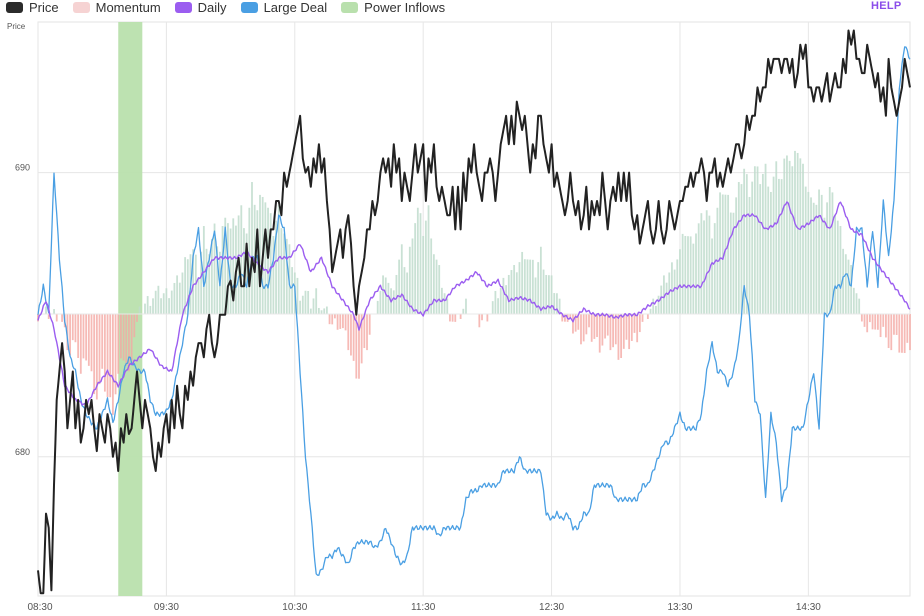  I want to click on legend-price: Price, so click(32, 7).